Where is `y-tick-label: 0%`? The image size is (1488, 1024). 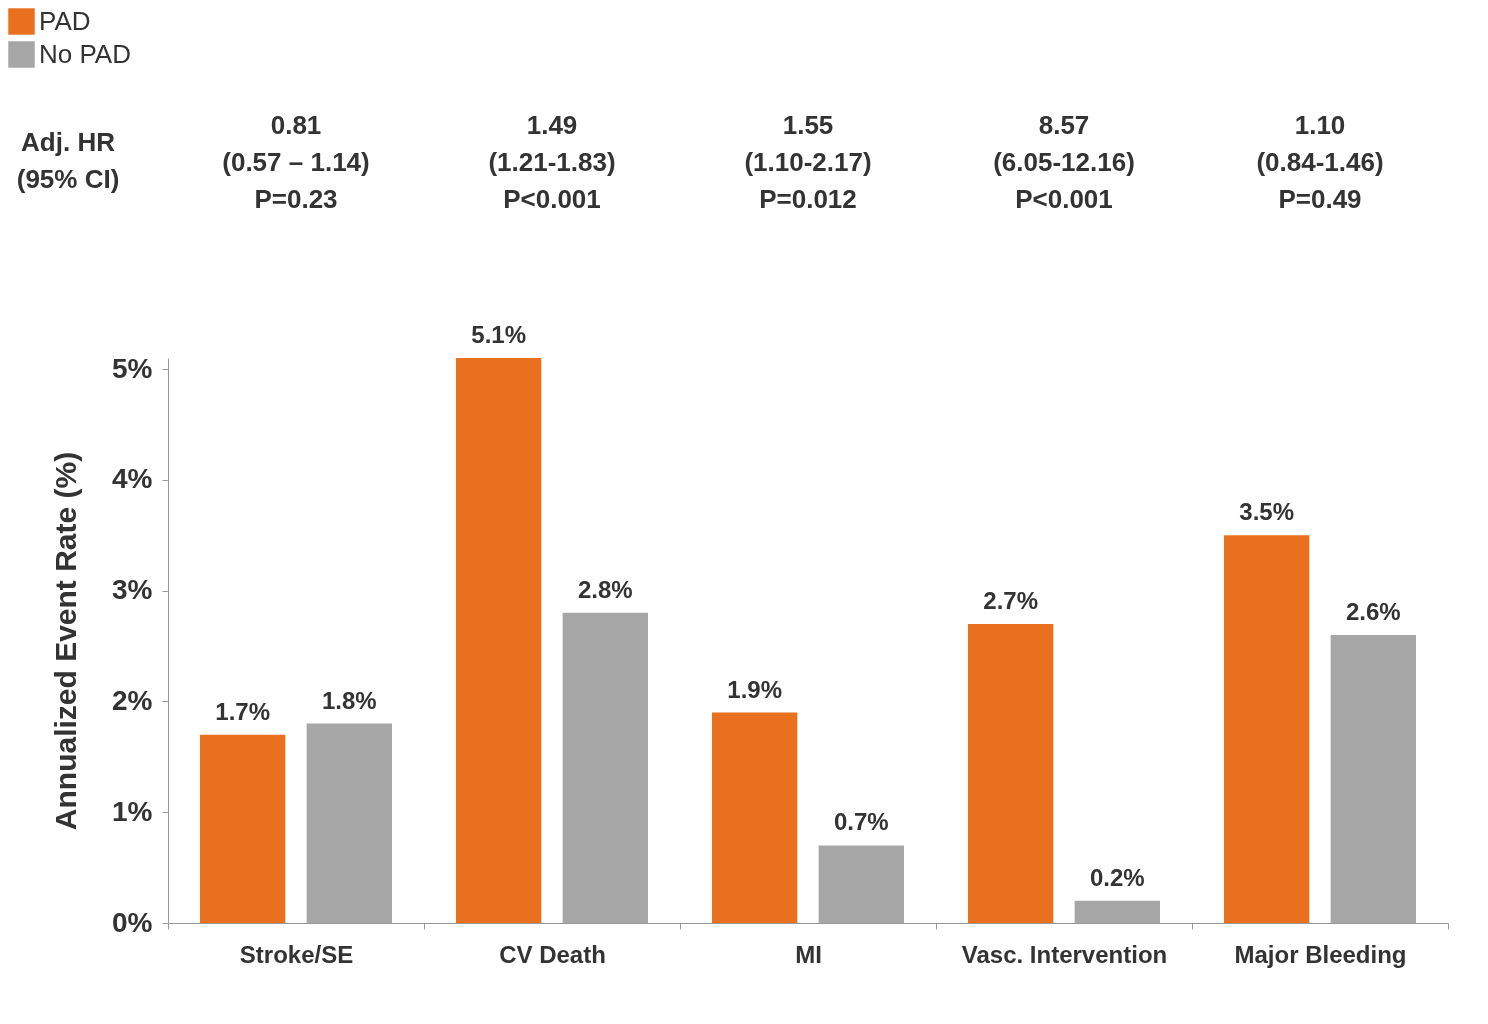 y-tick-label: 0% is located at coordinates (132, 922).